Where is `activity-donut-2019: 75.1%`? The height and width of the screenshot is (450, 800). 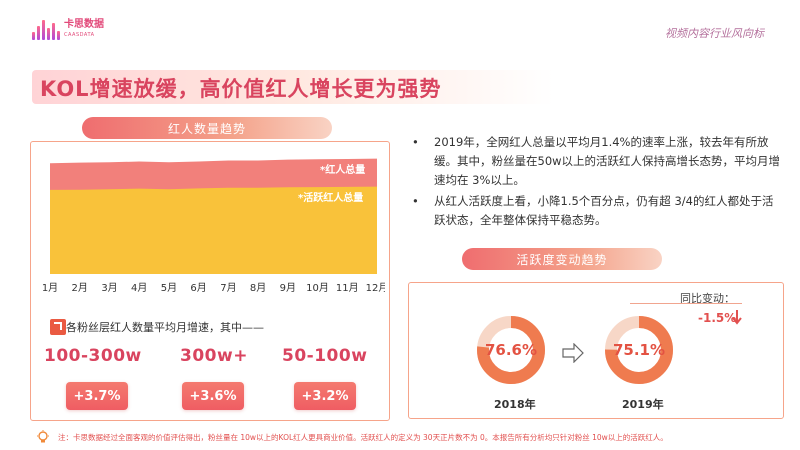 activity-donut-2019: 75.1% is located at coordinates (639, 350).